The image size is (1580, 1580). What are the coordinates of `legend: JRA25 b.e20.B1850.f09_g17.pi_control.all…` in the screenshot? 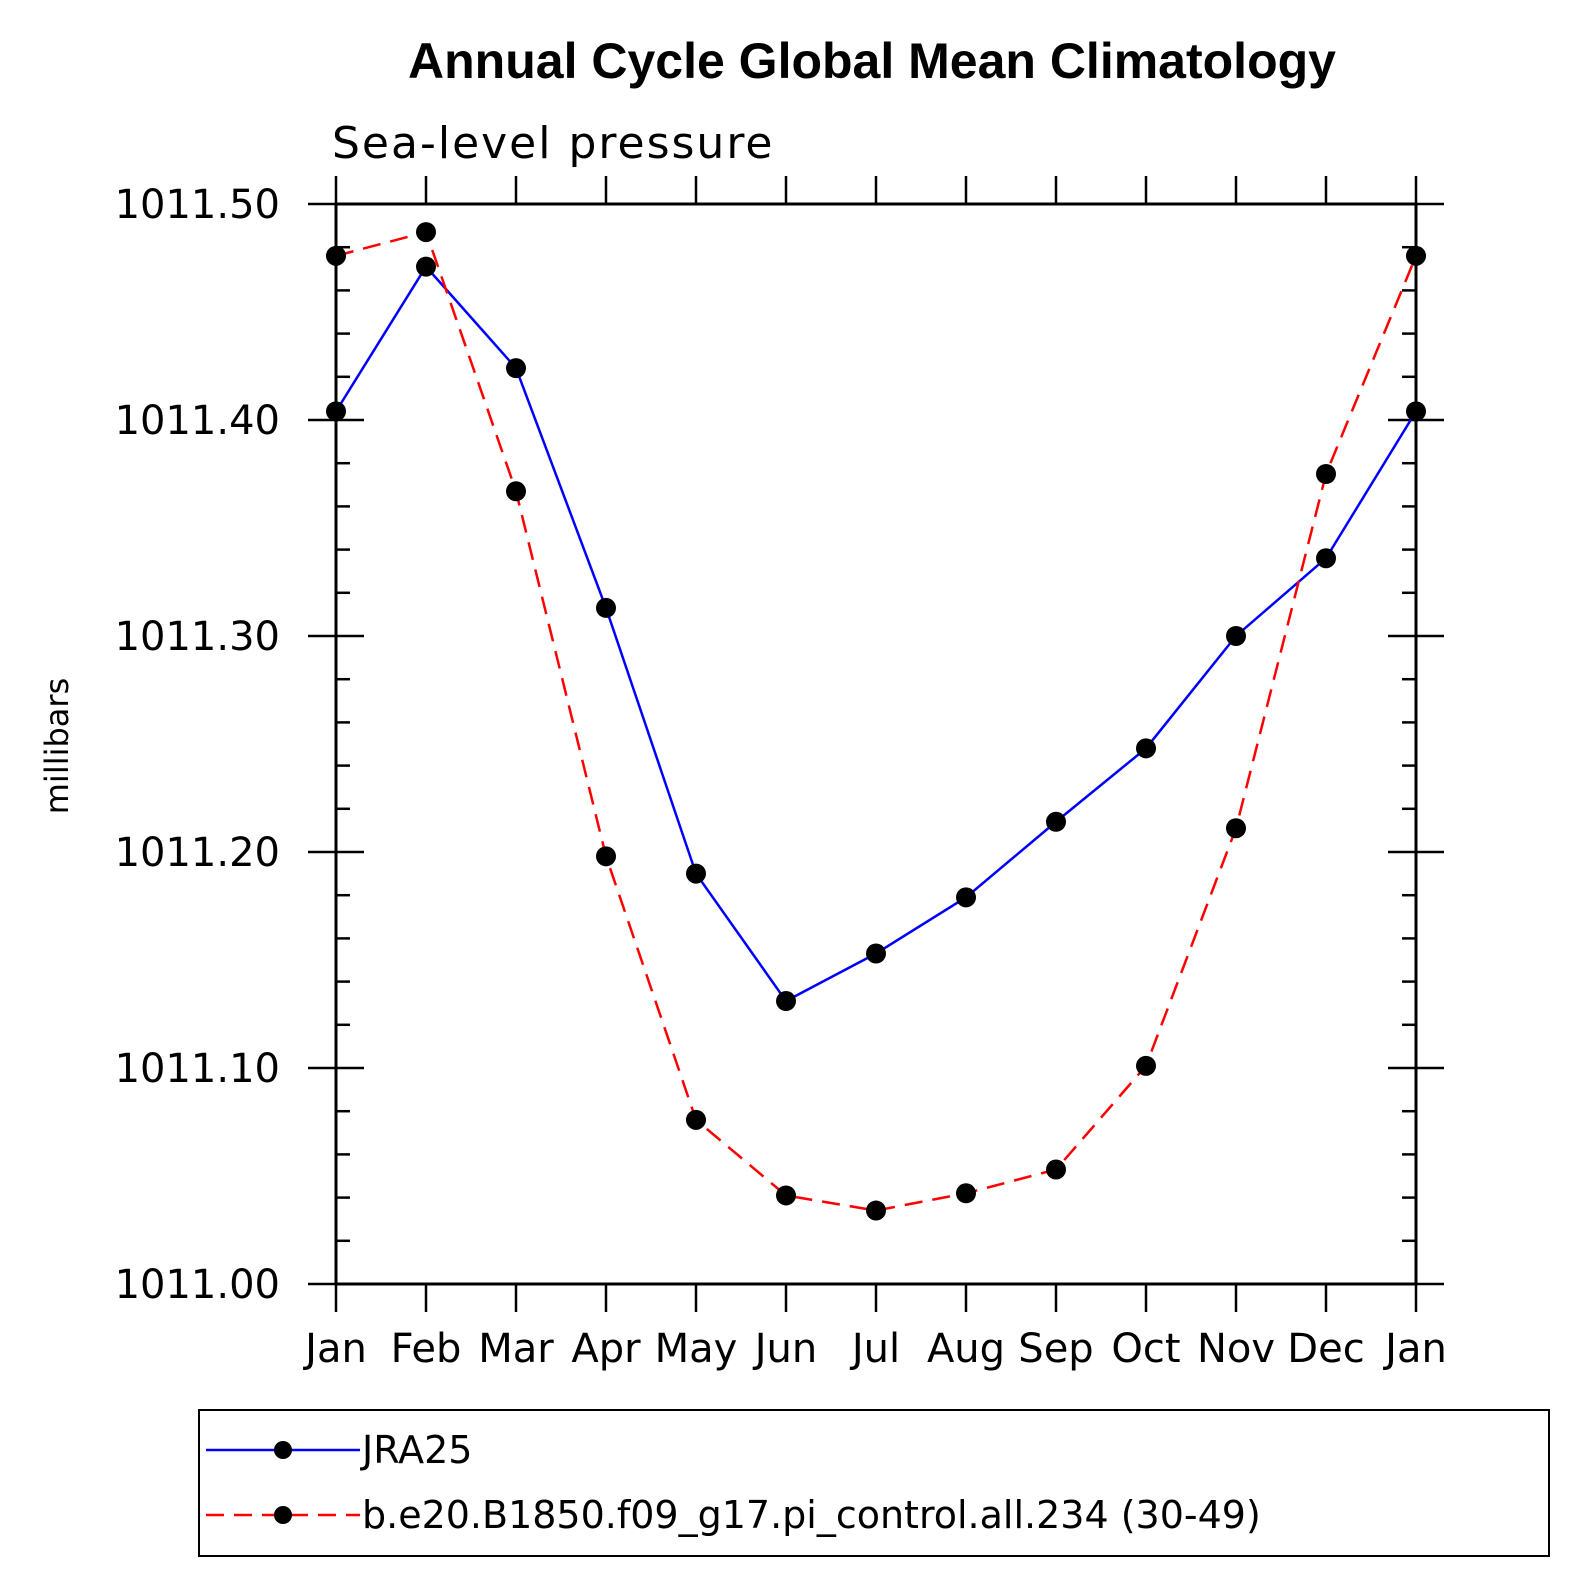 It's located at (874, 1483).